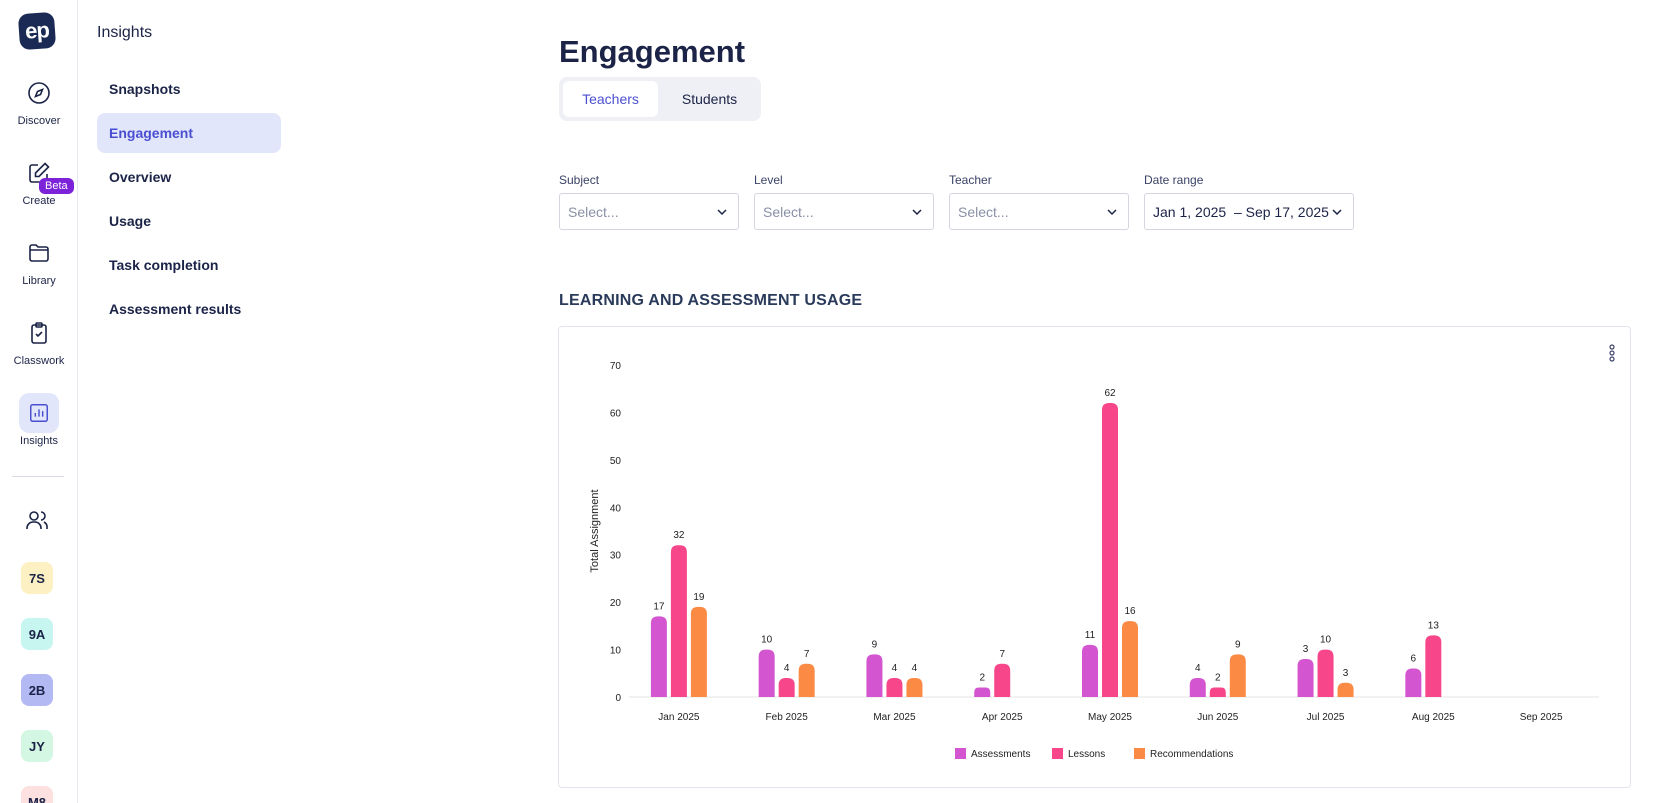  I want to click on x-tick-label: Jun 2025, so click(1218, 717).